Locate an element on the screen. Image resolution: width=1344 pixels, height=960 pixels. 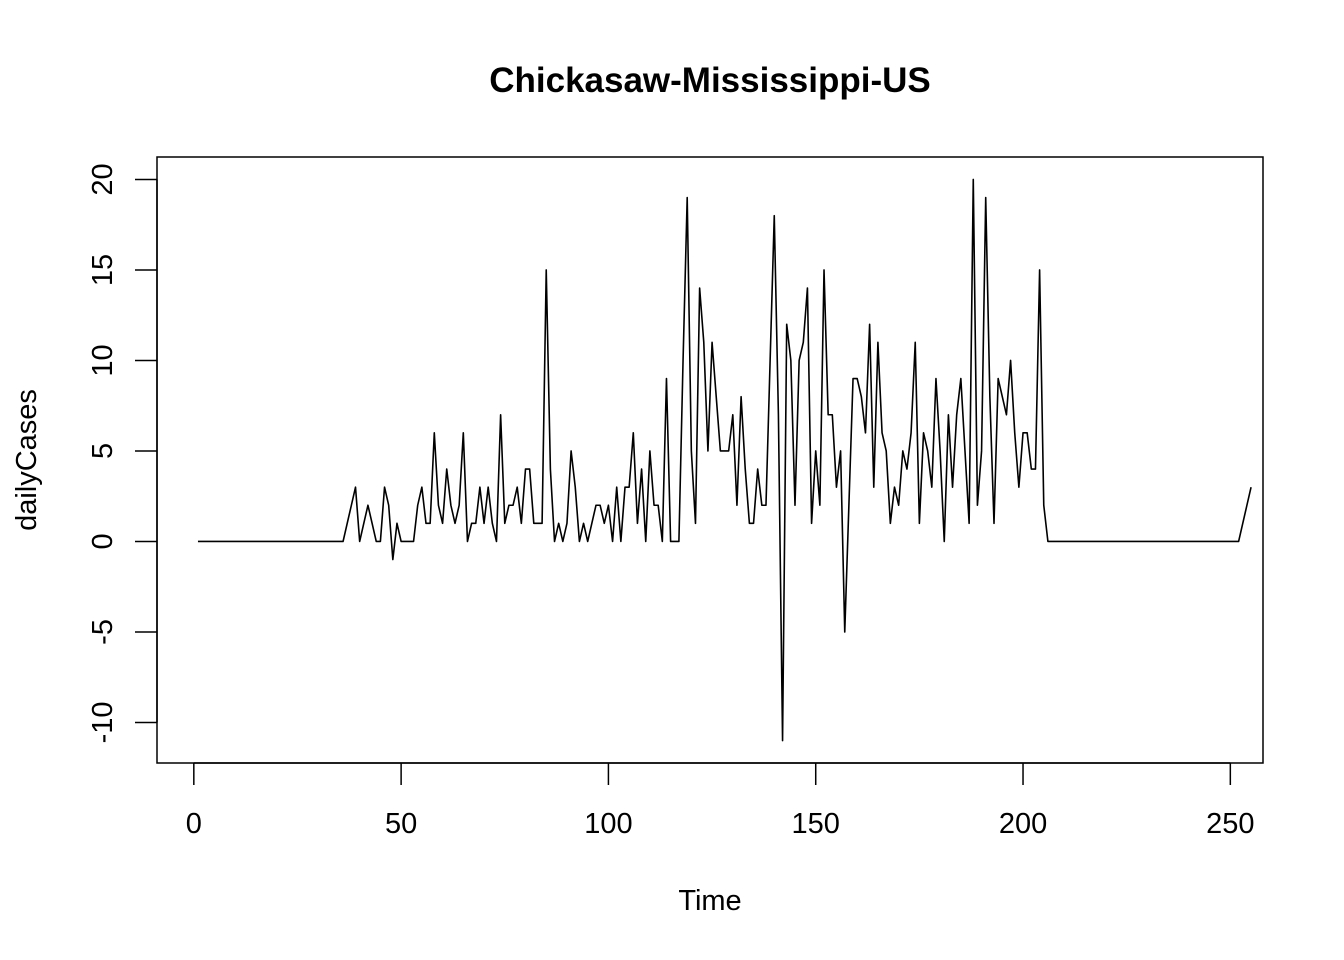
x-tick-label: 200 is located at coordinates (1023, 824).